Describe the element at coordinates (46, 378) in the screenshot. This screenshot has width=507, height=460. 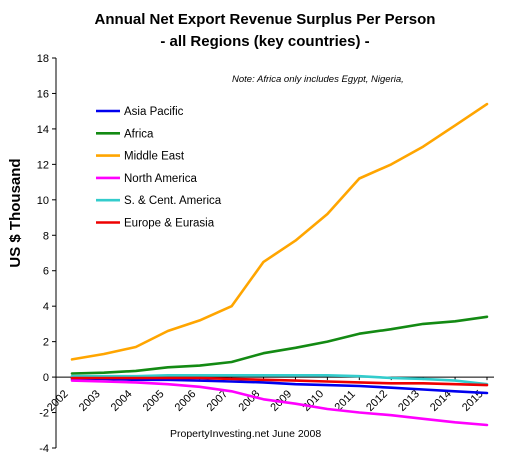
I see `y-tick-label: 0` at that location.